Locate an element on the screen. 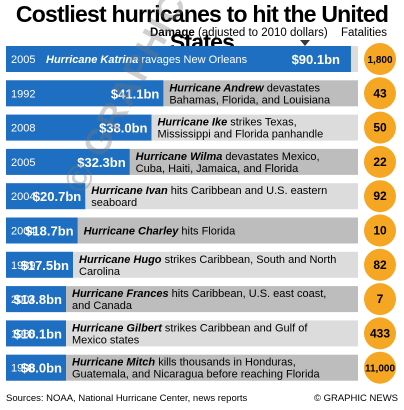  fatality-value: 433 is located at coordinates (380, 333).